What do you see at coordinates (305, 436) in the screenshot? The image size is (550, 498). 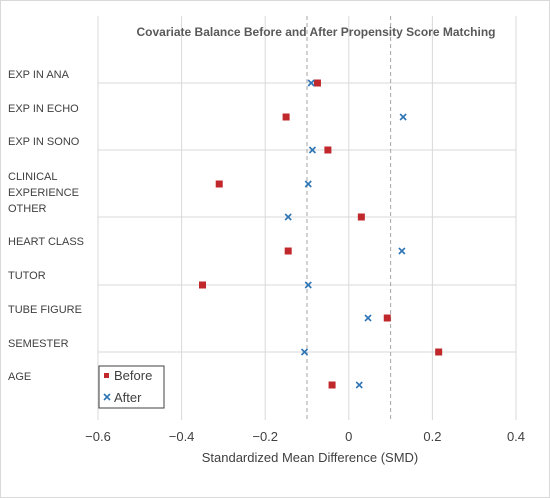 I see `x-tick-labels: −0.6 −0.4 −0.2 0 0.2 0.4` at bounding box center [305, 436].